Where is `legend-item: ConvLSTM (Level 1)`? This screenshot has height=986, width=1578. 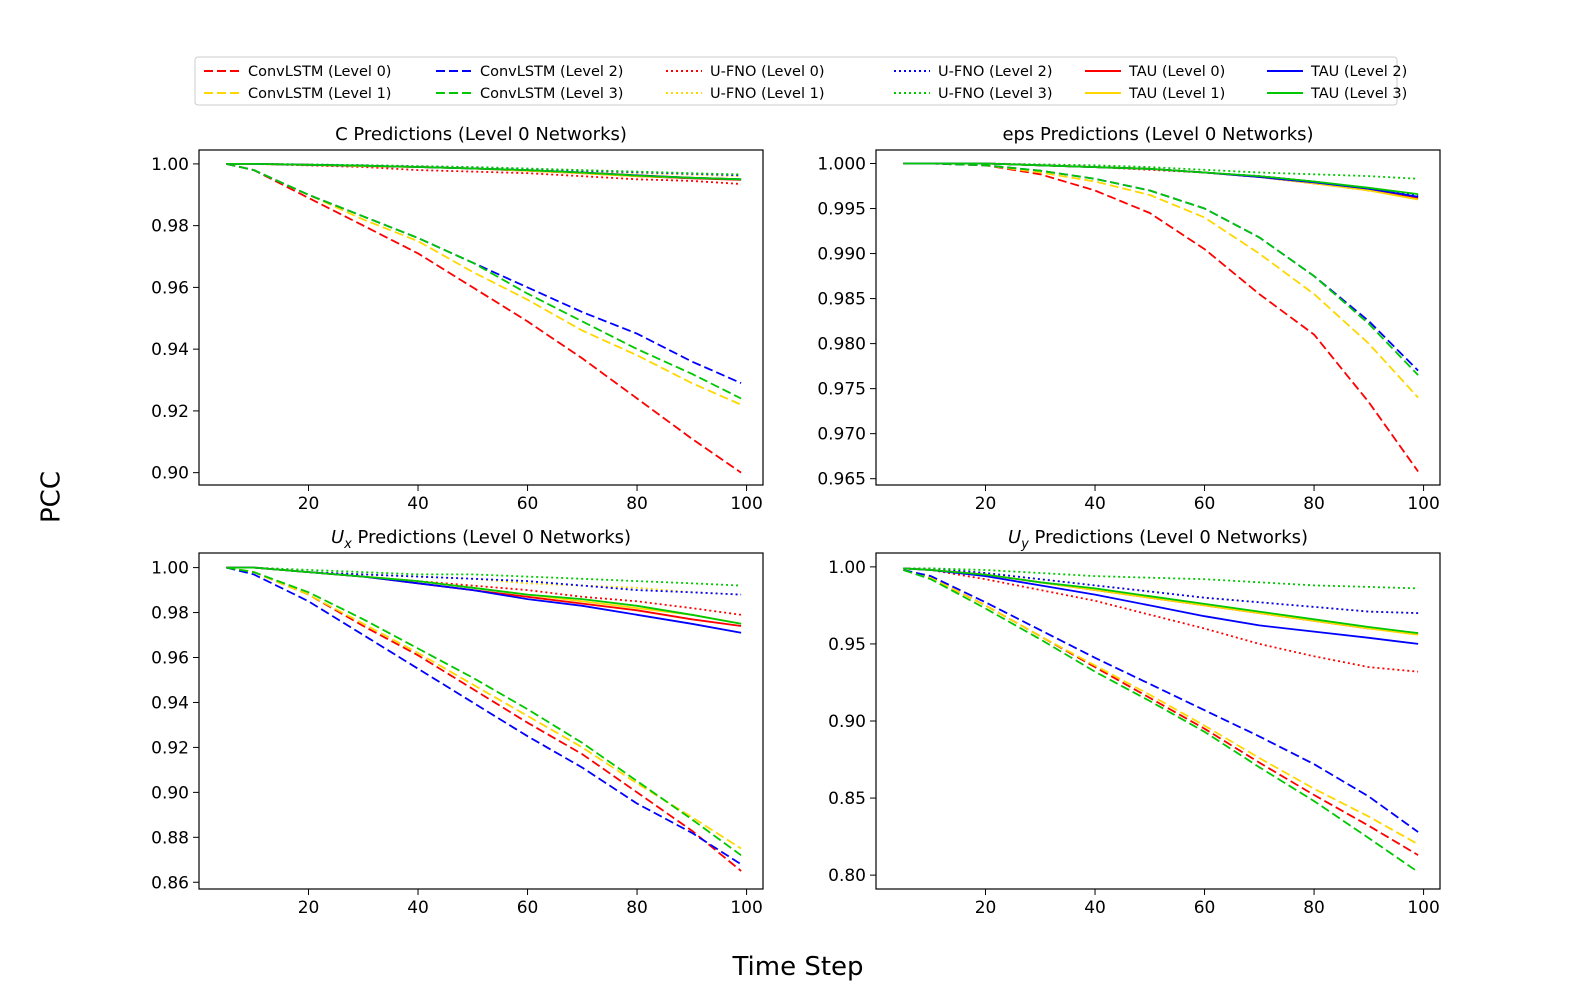
legend-item: ConvLSTM (Level 1) is located at coordinates (297, 94).